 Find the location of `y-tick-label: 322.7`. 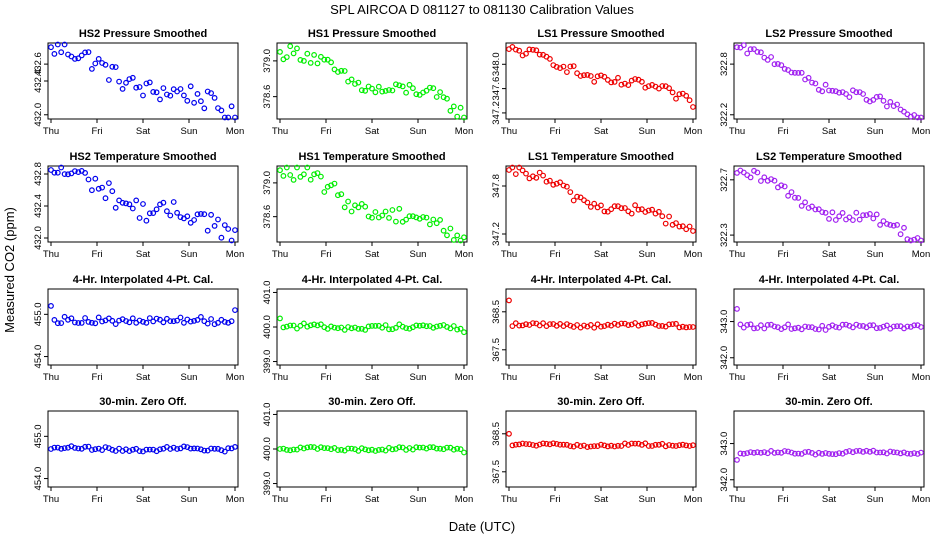

y-tick-label: 322.7 is located at coordinates (724, 180).